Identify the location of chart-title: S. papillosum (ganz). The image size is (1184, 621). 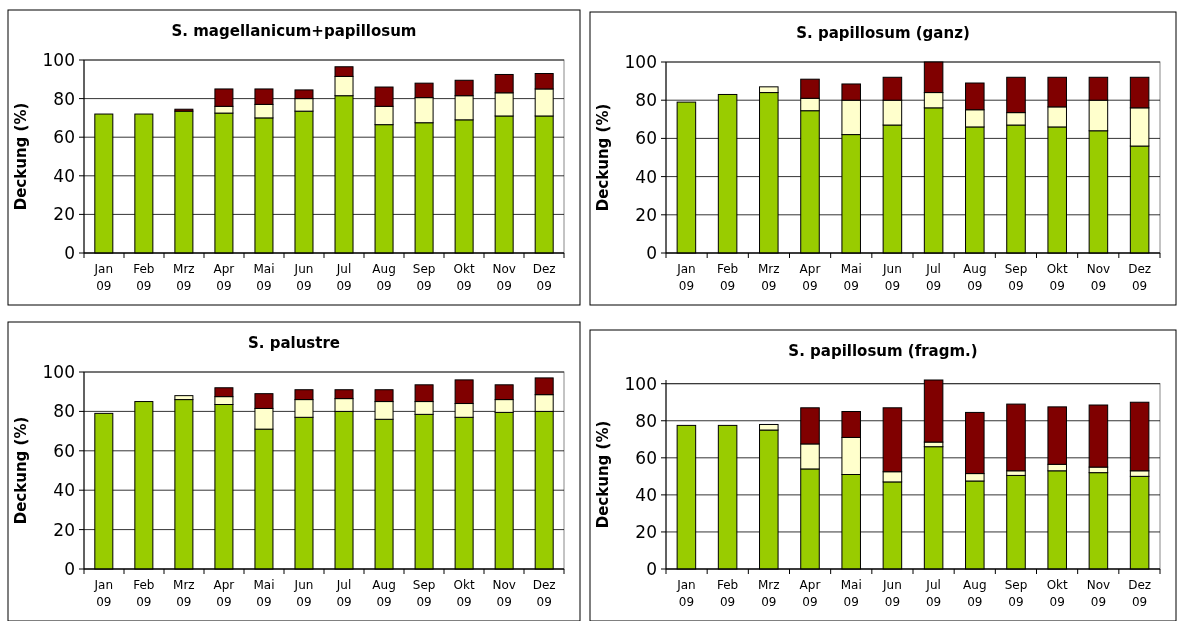
(883, 33).